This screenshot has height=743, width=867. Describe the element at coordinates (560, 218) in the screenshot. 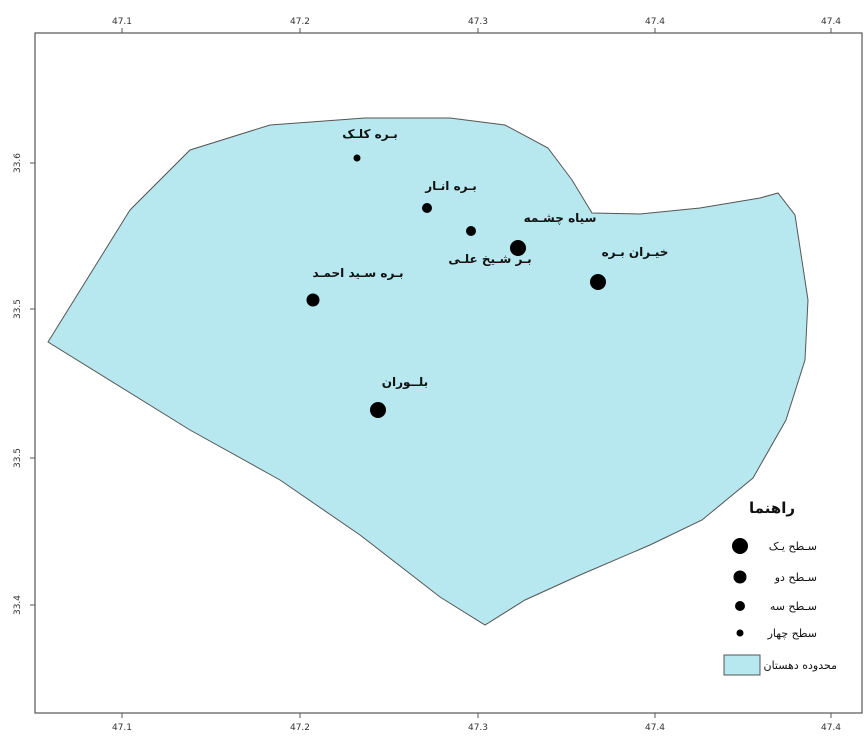

I see `place-label: سياه چشـمه` at that location.